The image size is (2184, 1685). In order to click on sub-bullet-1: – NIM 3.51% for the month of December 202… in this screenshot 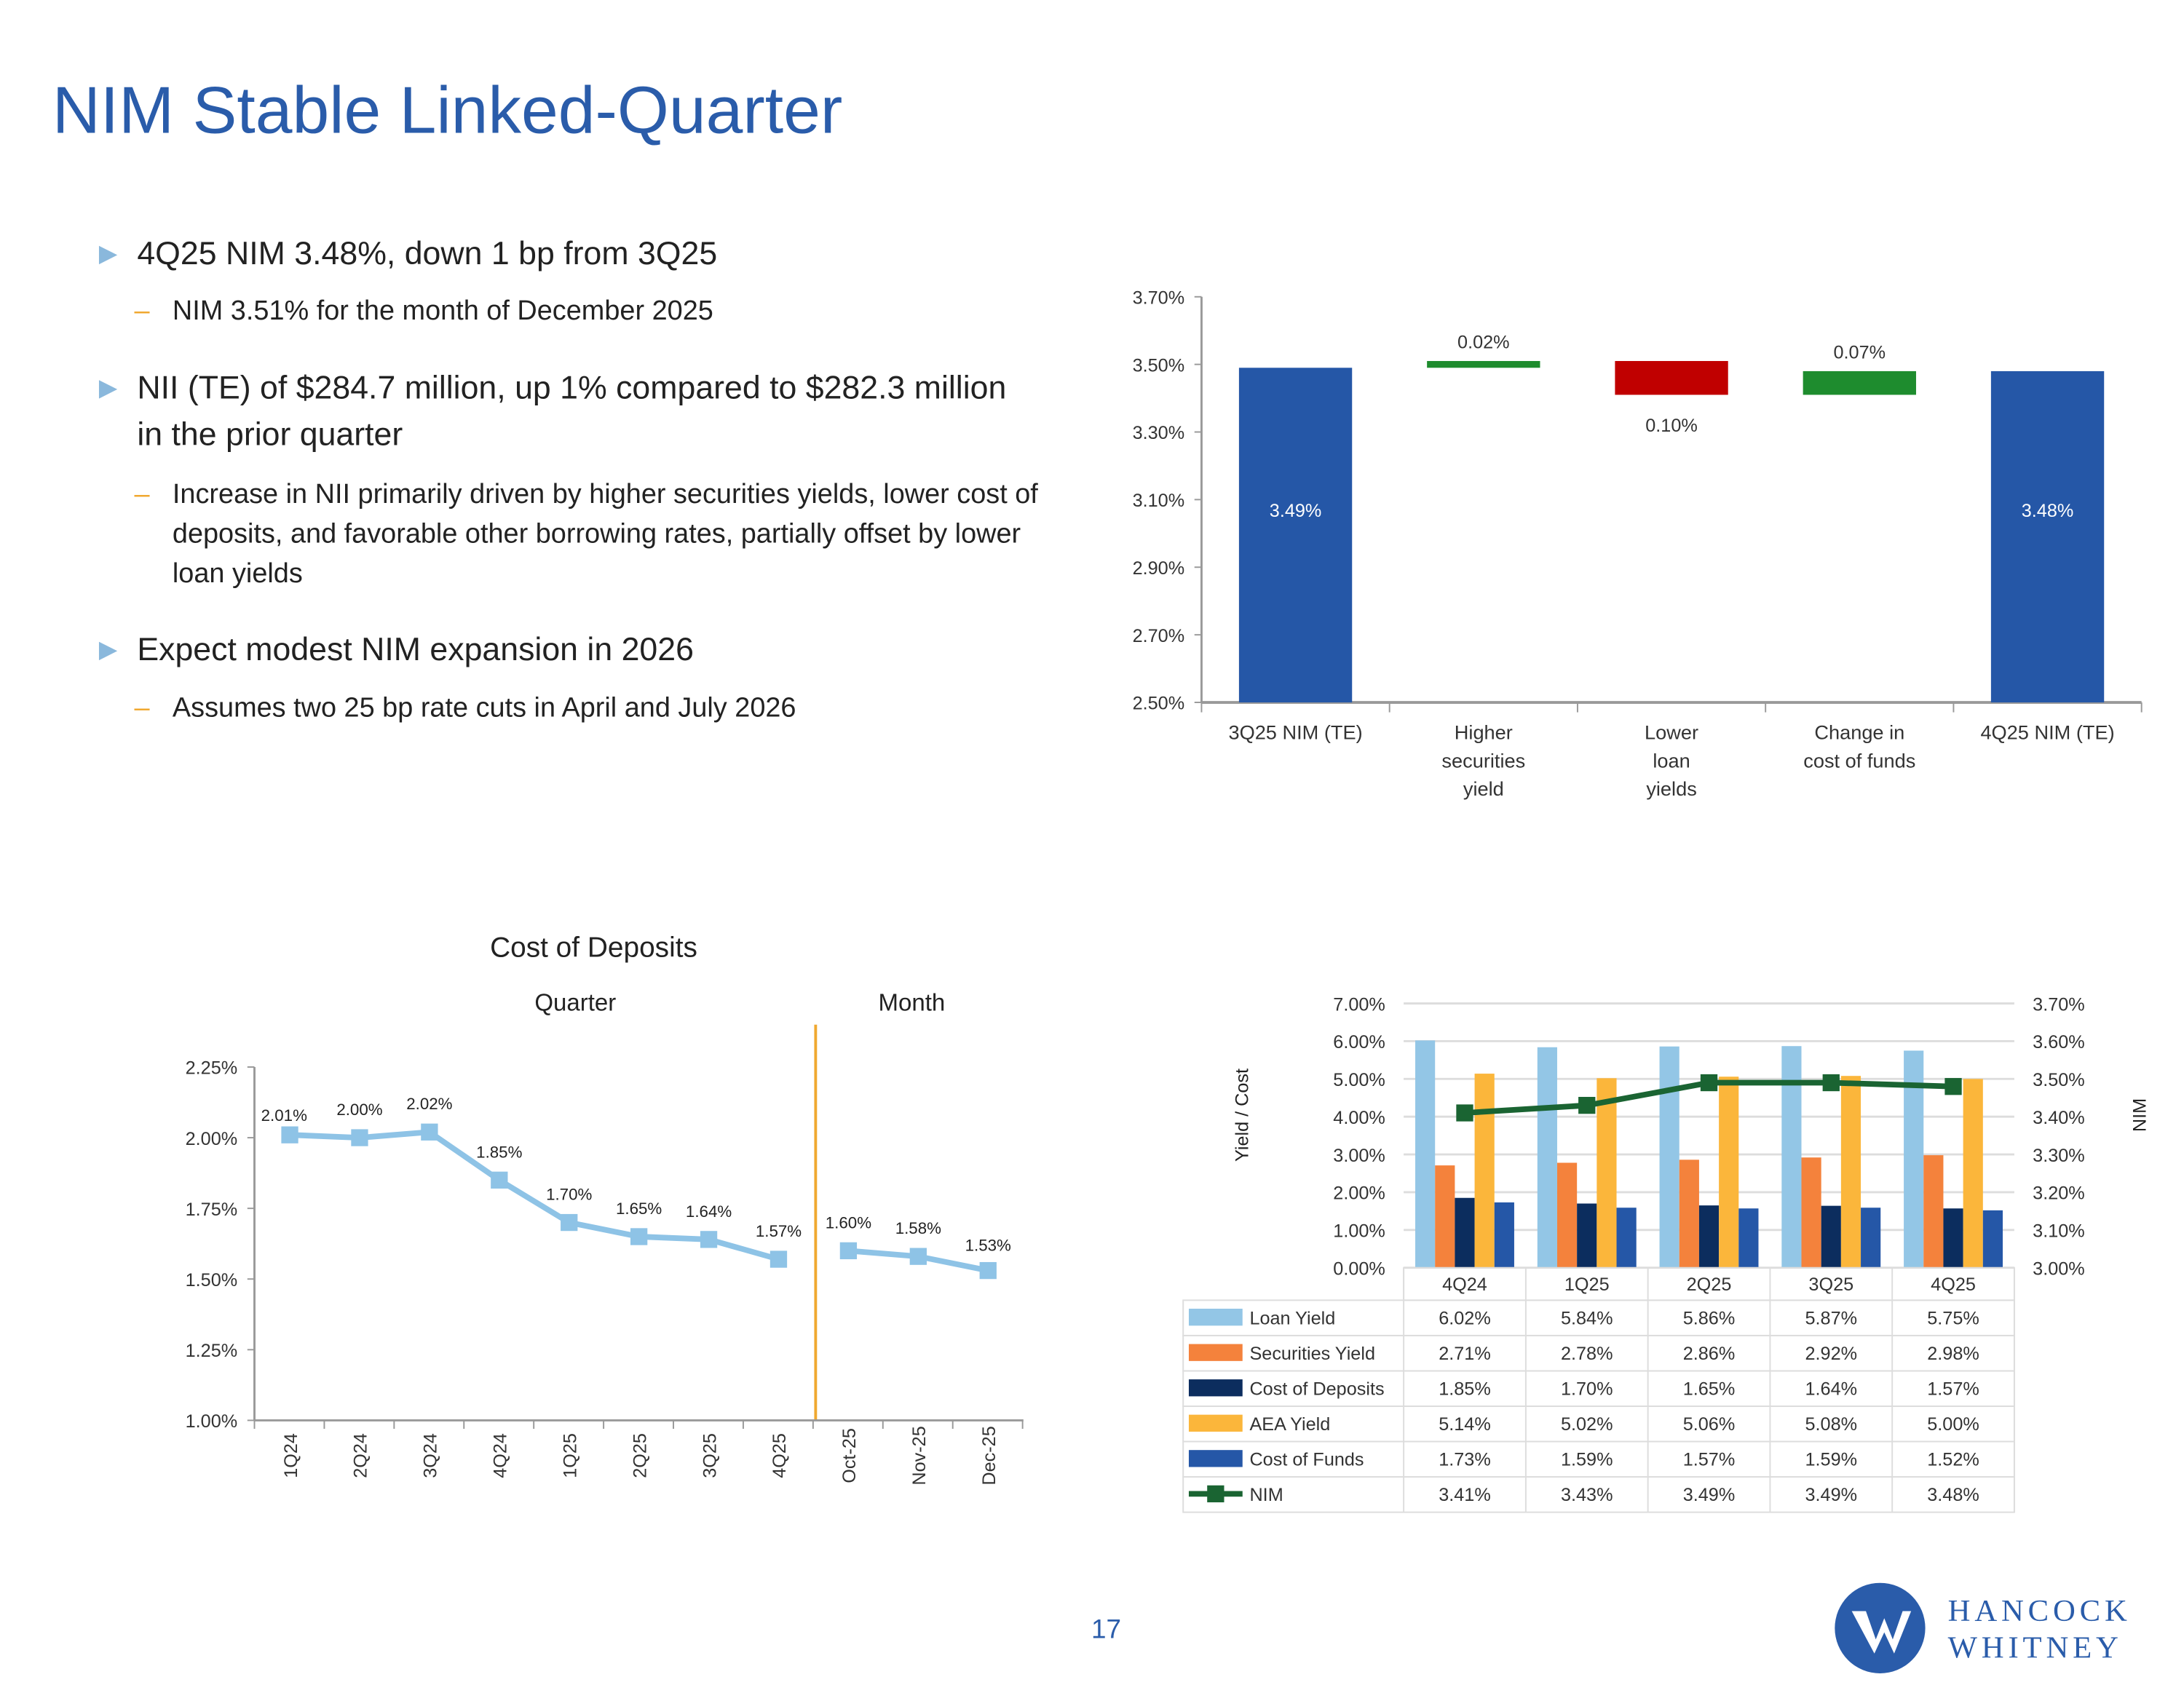, I will do `click(593, 310)`.